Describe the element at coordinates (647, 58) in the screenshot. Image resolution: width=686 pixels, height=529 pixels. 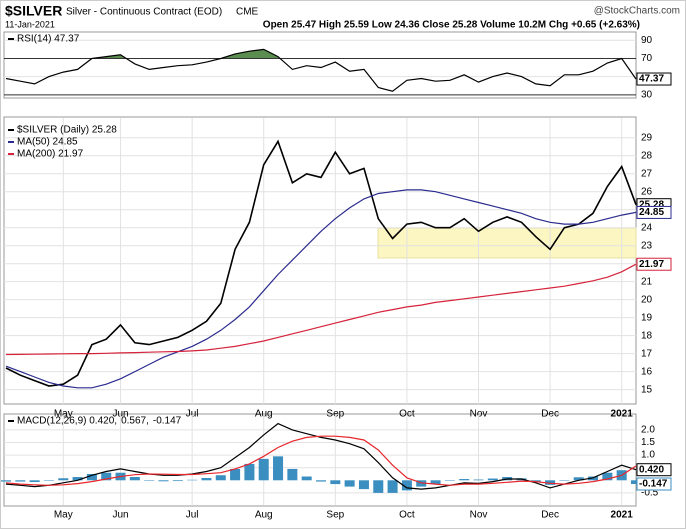
I see `y-tick-label: 70` at that location.